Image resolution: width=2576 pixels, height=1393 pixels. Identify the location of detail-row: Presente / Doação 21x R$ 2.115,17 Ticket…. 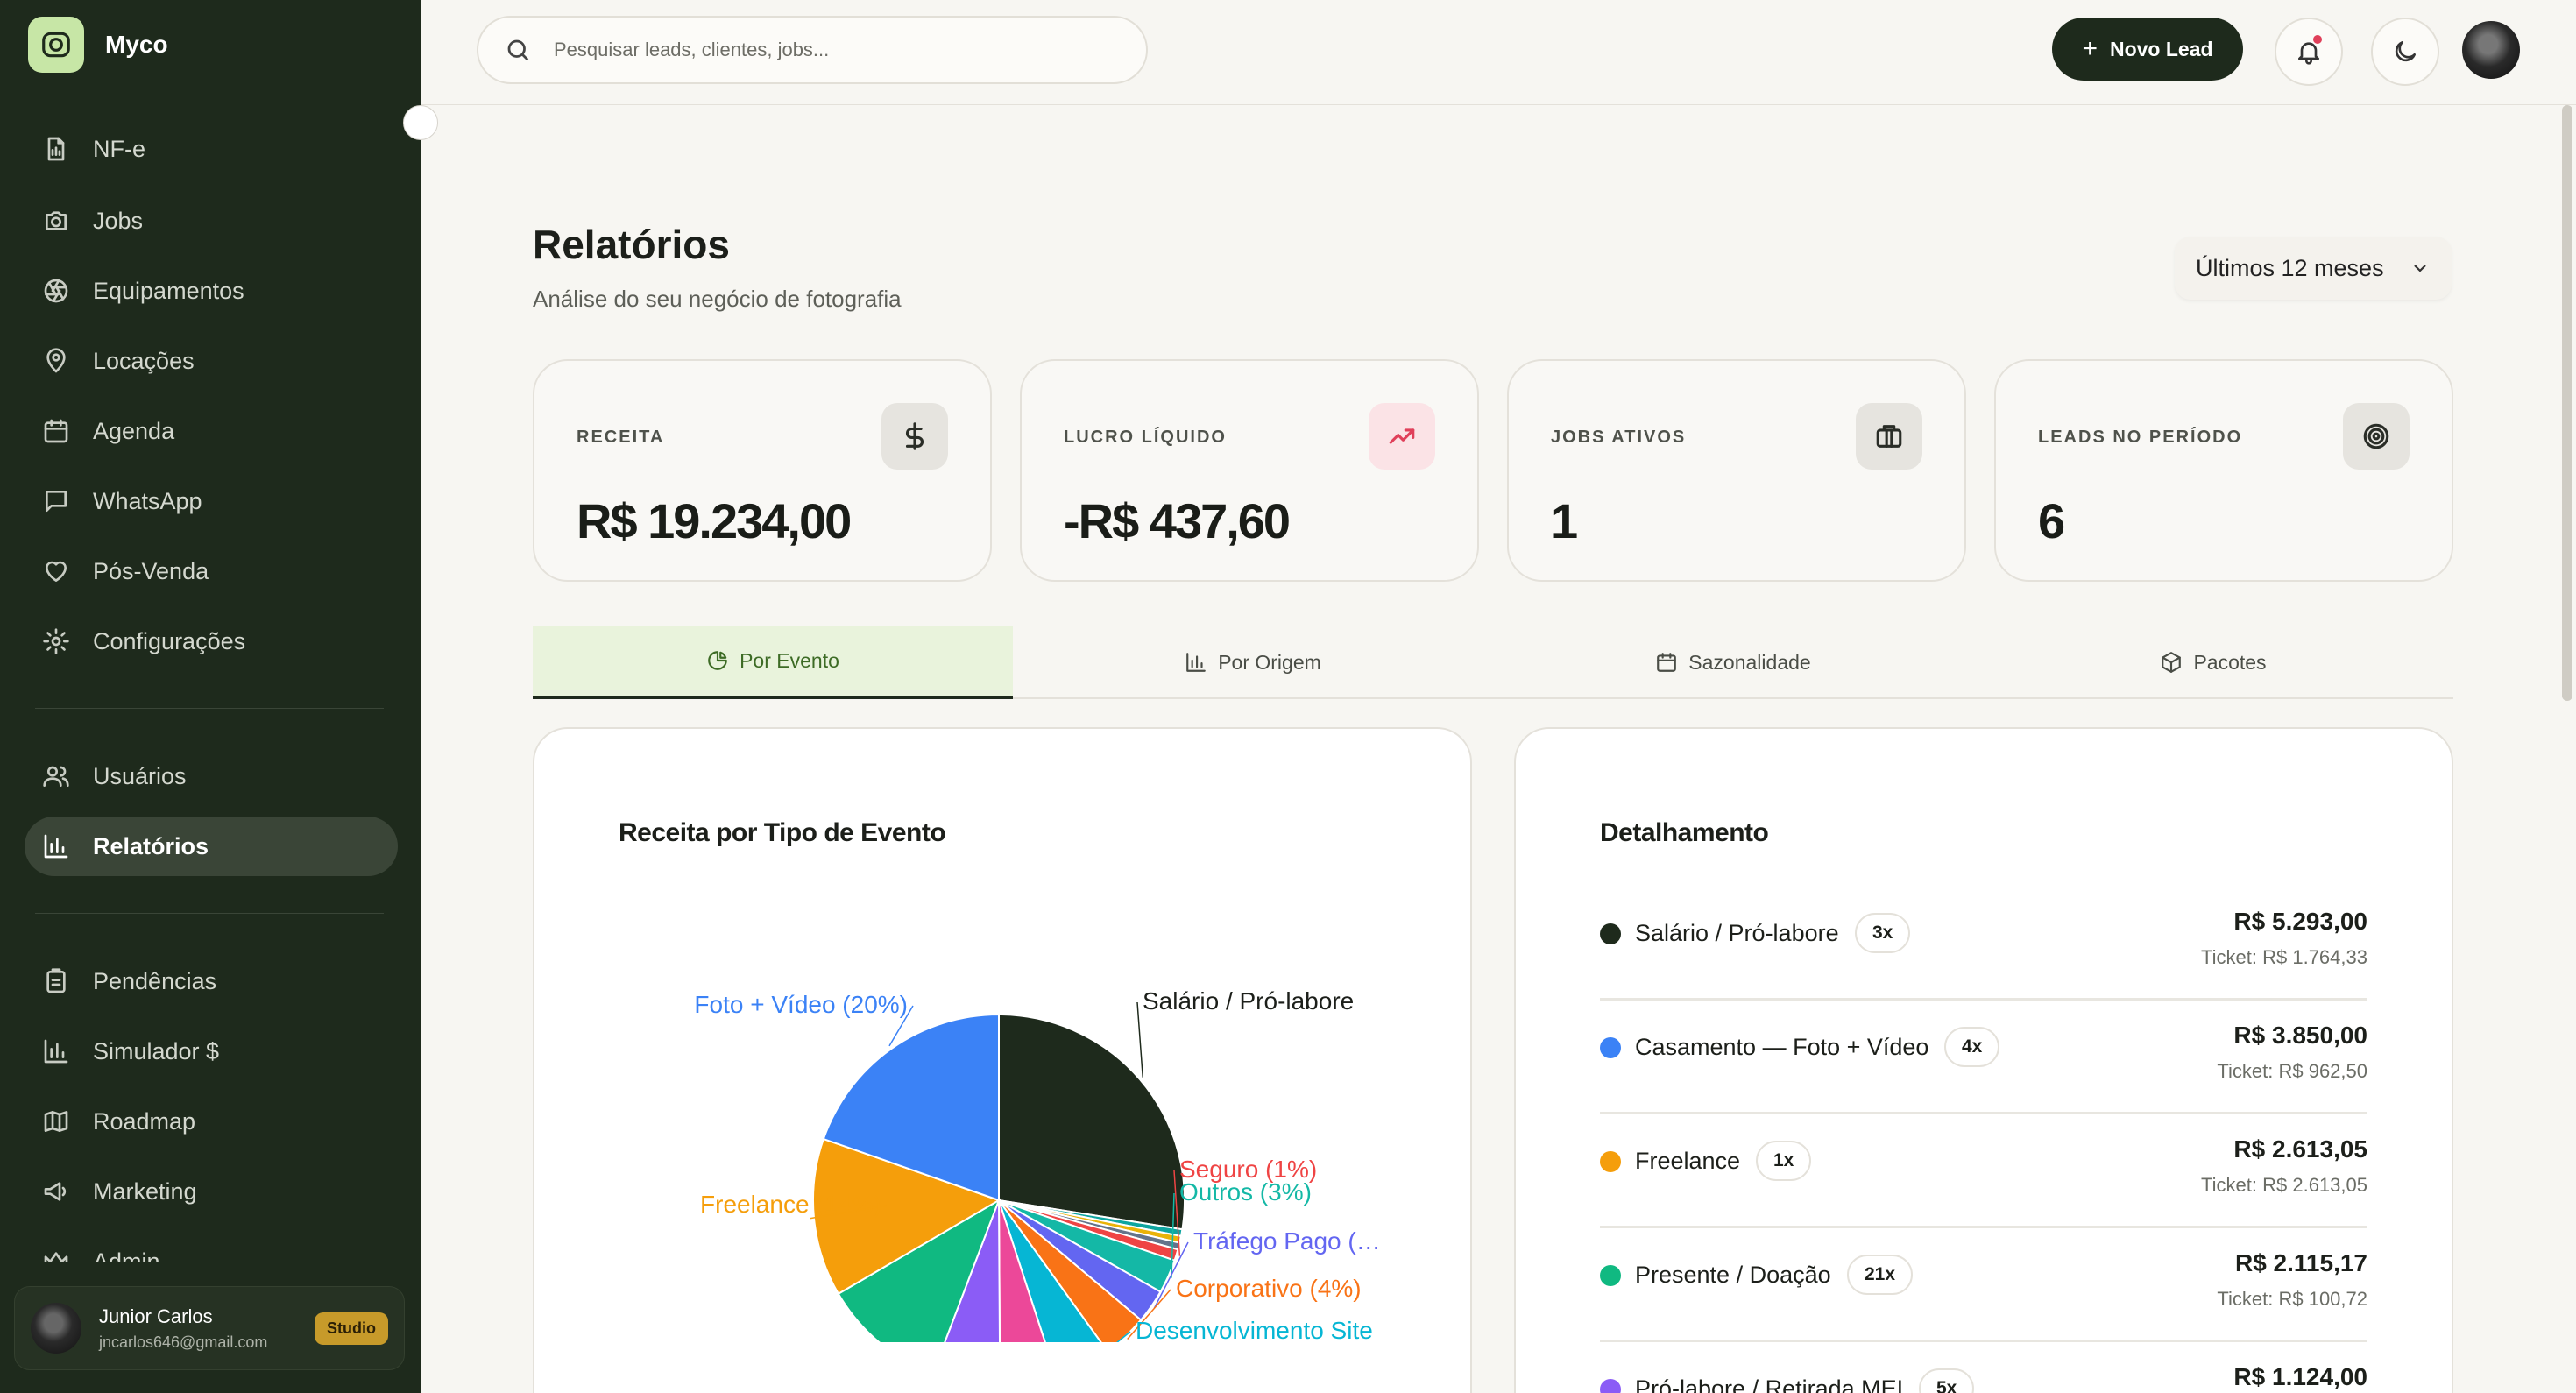
(1983, 1285).